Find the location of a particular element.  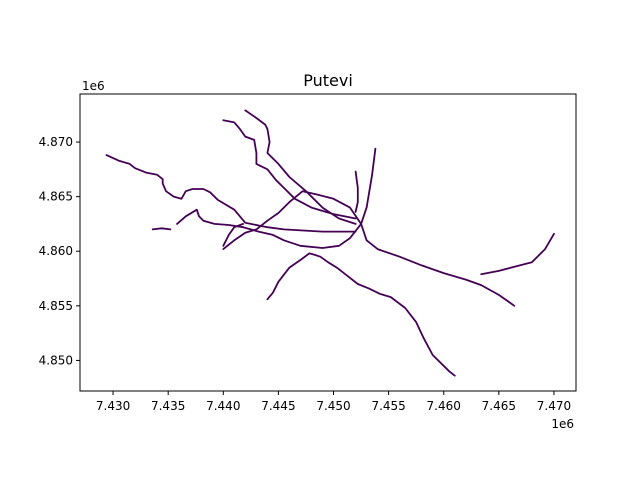

y-tick-label: 4.850 is located at coordinates (56, 360).